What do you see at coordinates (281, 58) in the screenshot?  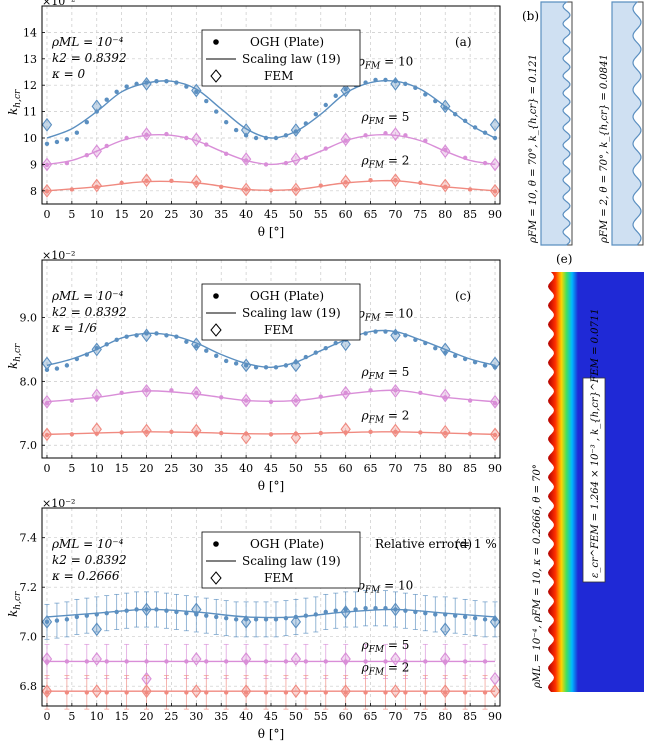 I see `legend-box` at bounding box center [281, 58].